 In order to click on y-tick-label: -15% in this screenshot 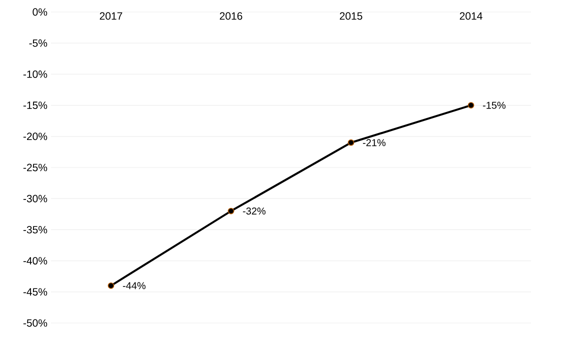, I will do `click(35, 105)`.